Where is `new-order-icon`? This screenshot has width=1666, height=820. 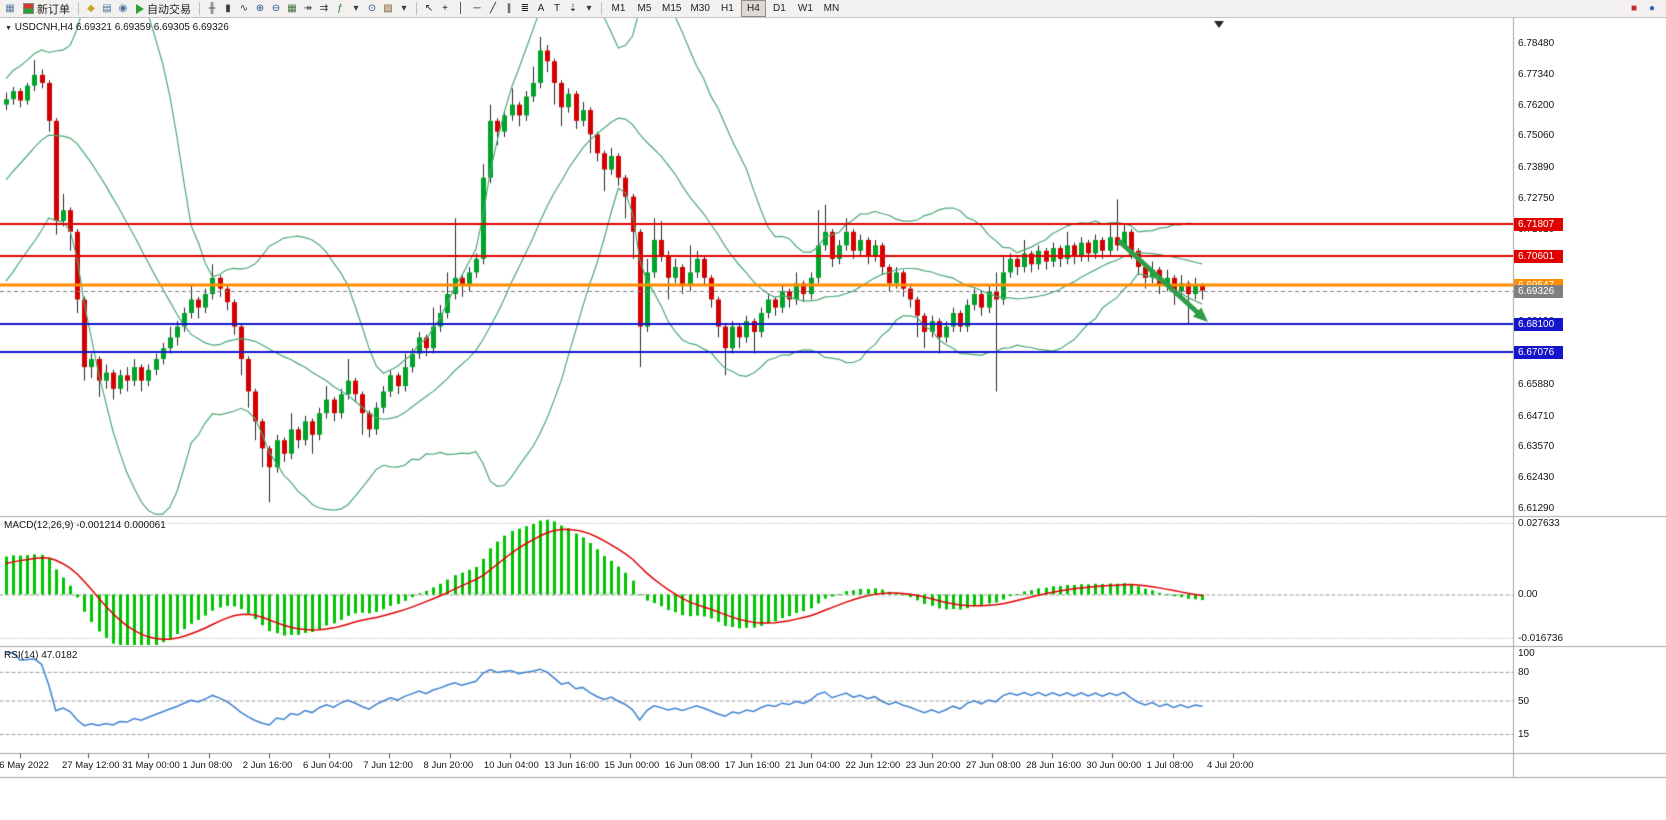
new-order-icon is located at coordinates (28, 8).